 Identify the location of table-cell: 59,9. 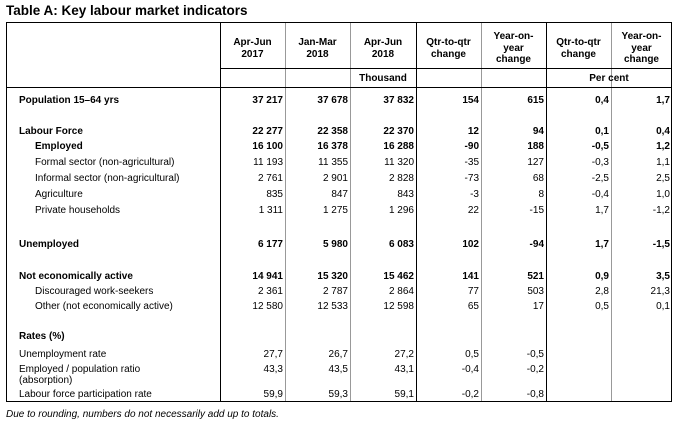
(273, 394).